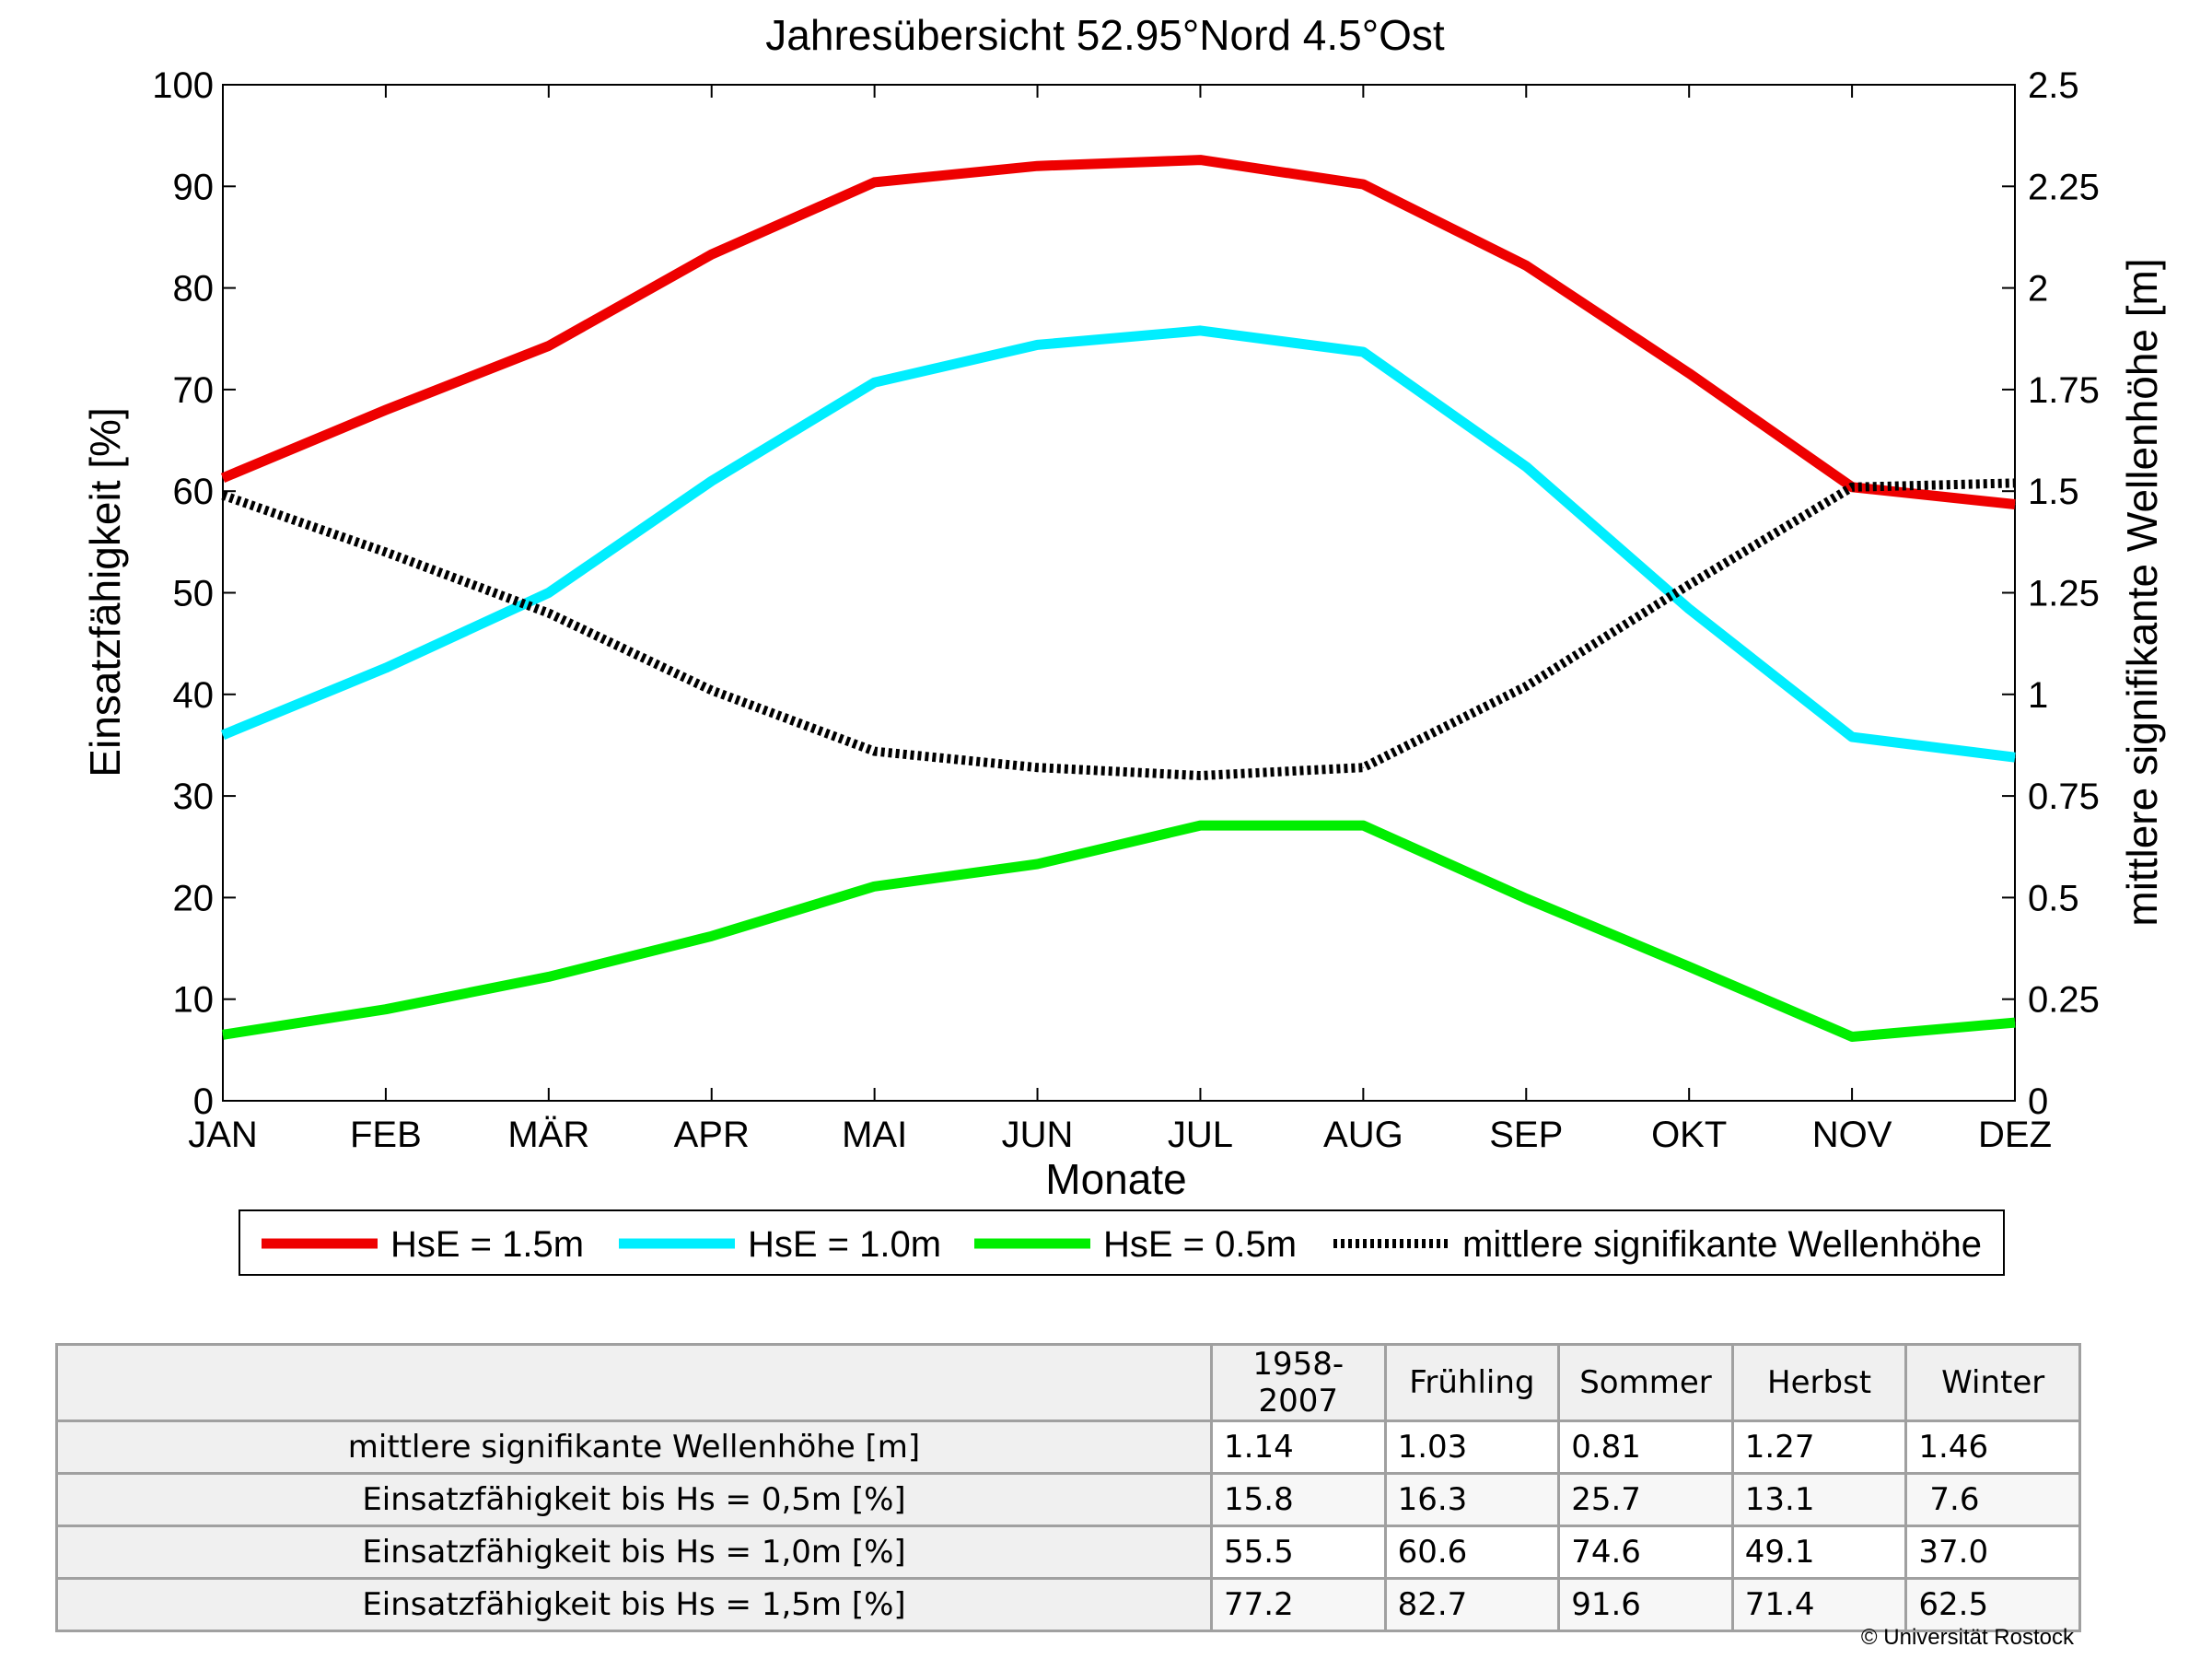 This screenshot has width=2212, height=1659. I want to click on legend-label: HsE = 0.5m, so click(1200, 1244).